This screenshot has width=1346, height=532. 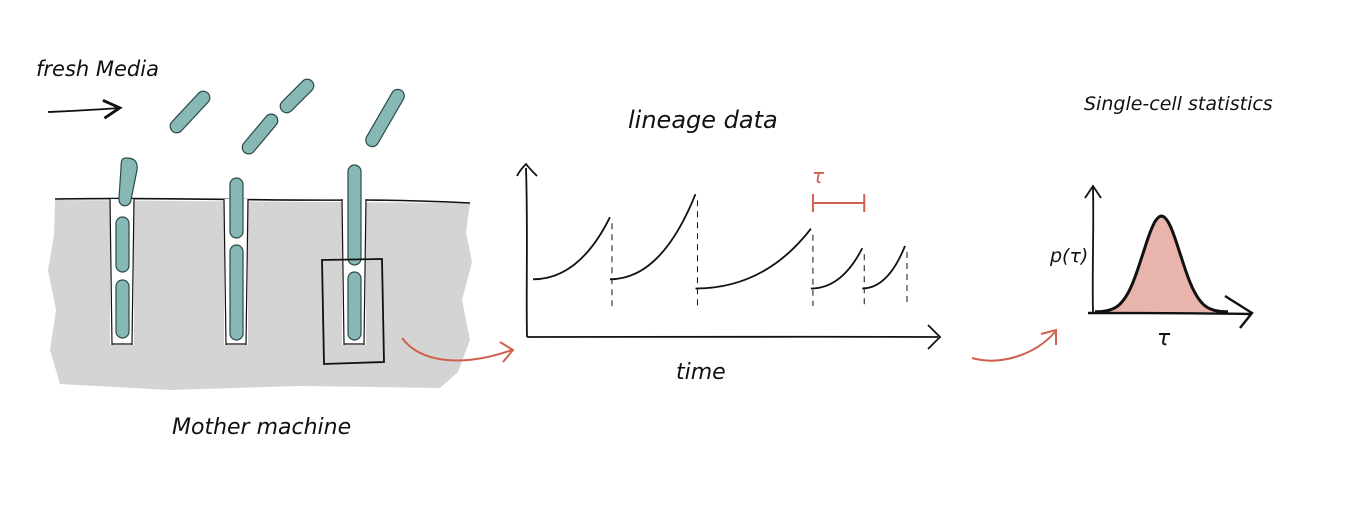 I want to click on time-axis-label: time, so click(x=701, y=372).